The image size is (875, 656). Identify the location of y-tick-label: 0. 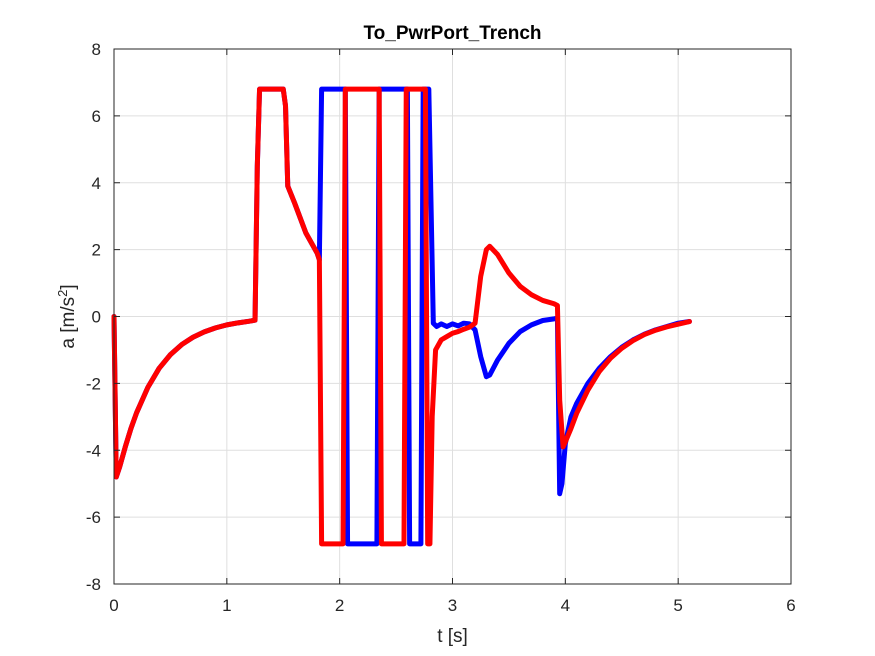
(96, 317).